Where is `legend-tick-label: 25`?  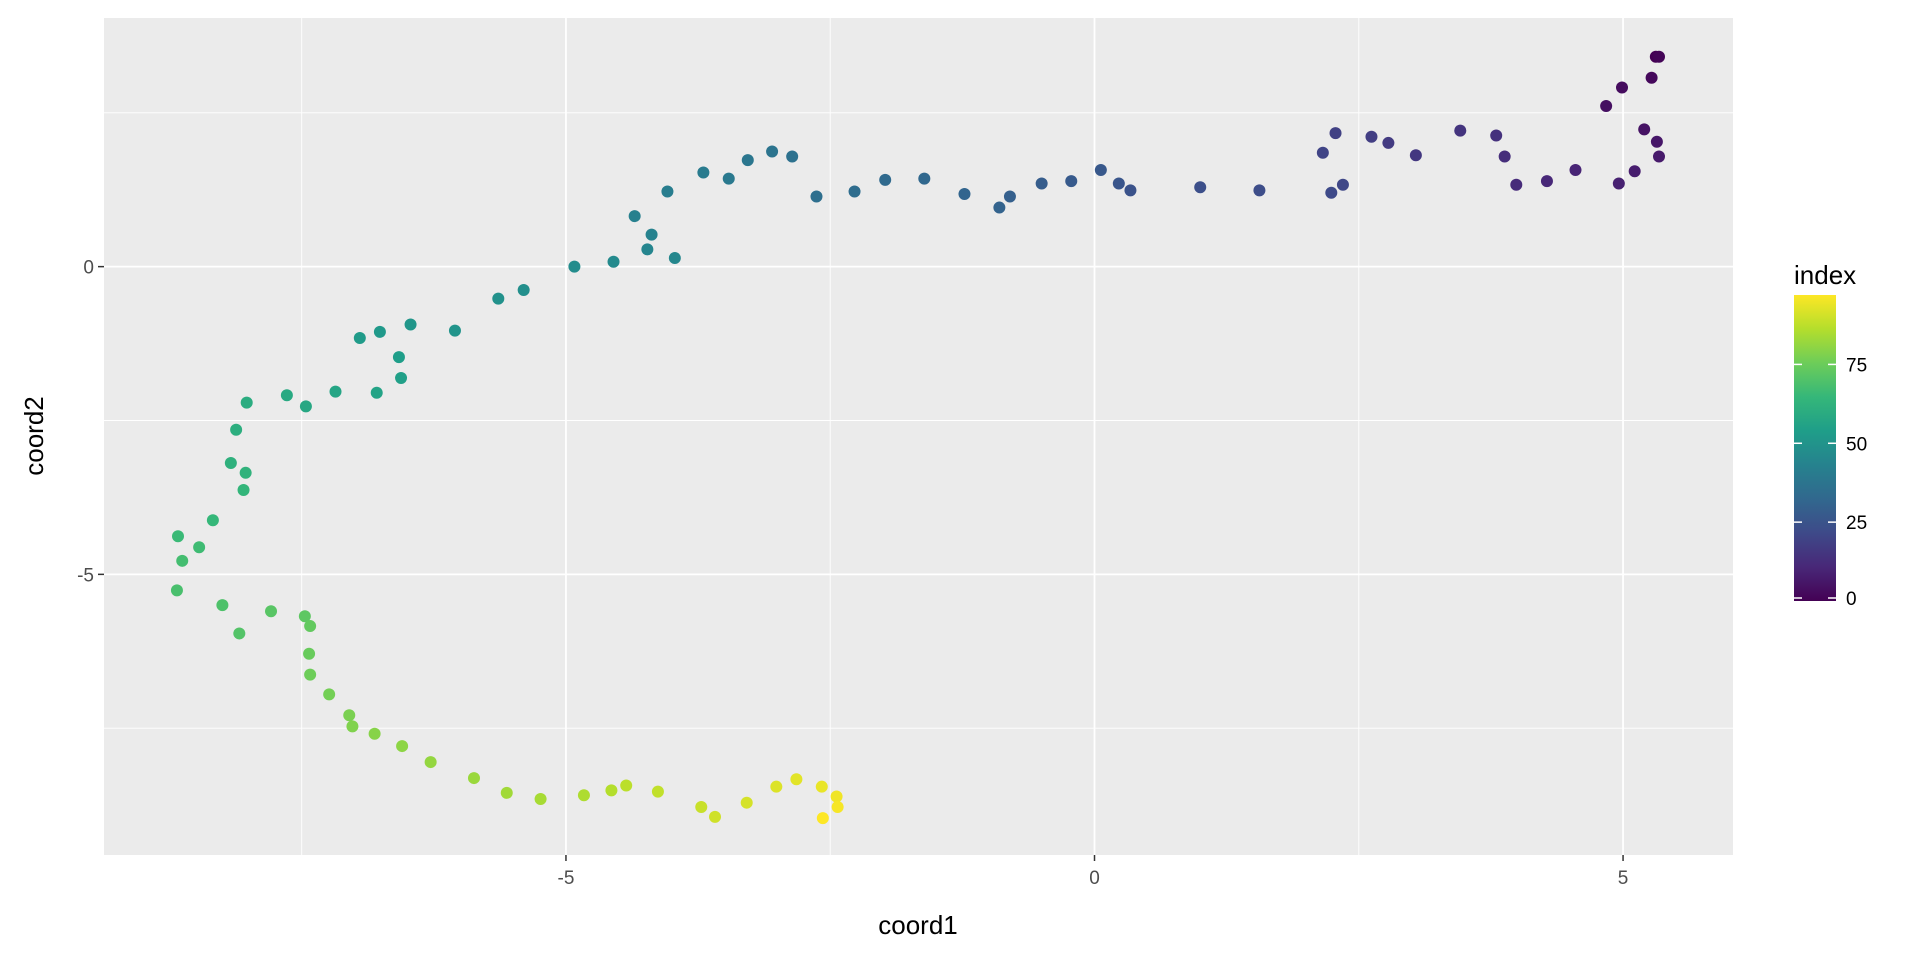 legend-tick-label: 25 is located at coordinates (1856, 523).